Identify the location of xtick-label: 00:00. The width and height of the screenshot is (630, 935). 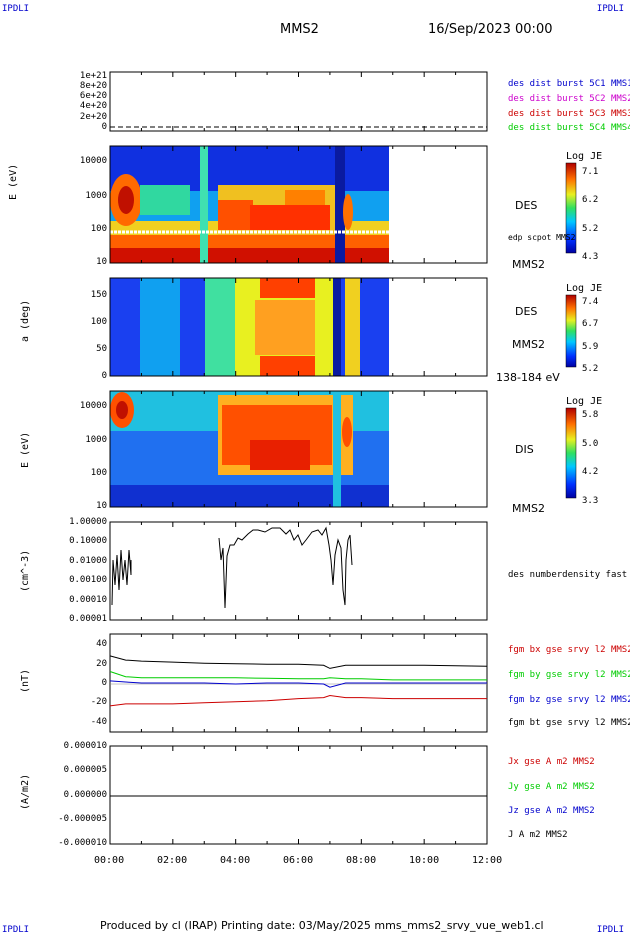
(109, 860).